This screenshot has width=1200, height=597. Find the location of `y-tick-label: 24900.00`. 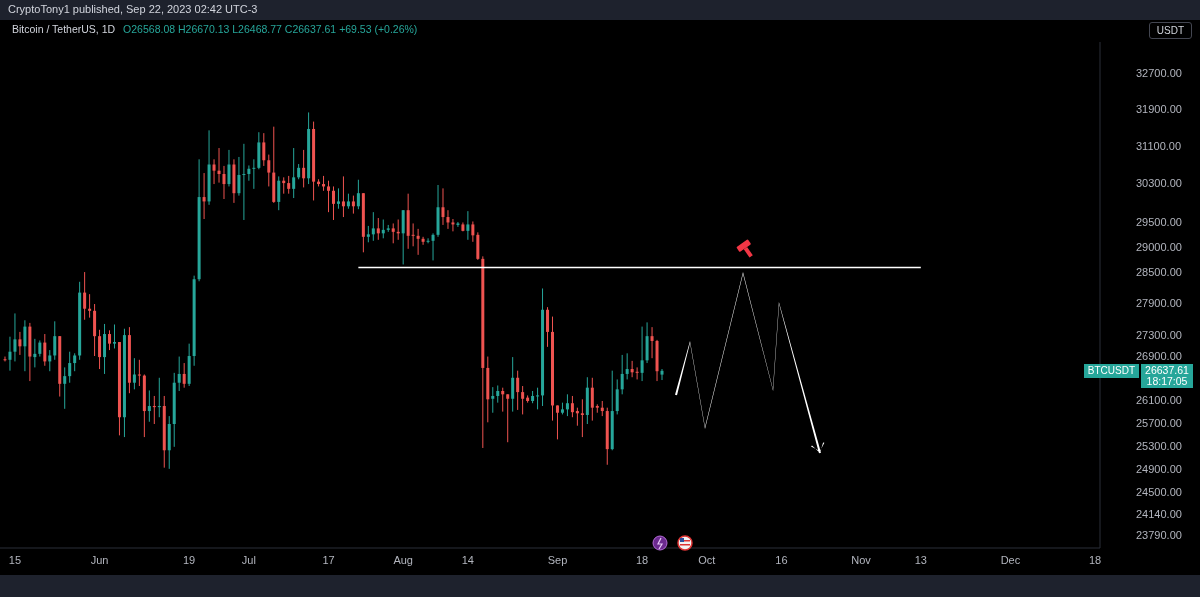

y-tick-label: 24900.00 is located at coordinates (1159, 468).